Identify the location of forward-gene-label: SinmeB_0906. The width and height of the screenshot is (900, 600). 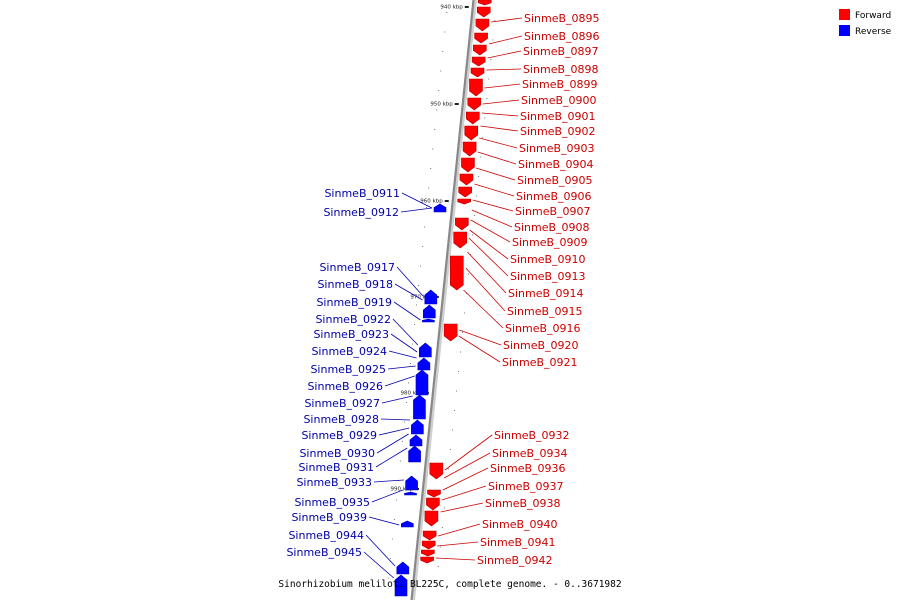
(554, 196).